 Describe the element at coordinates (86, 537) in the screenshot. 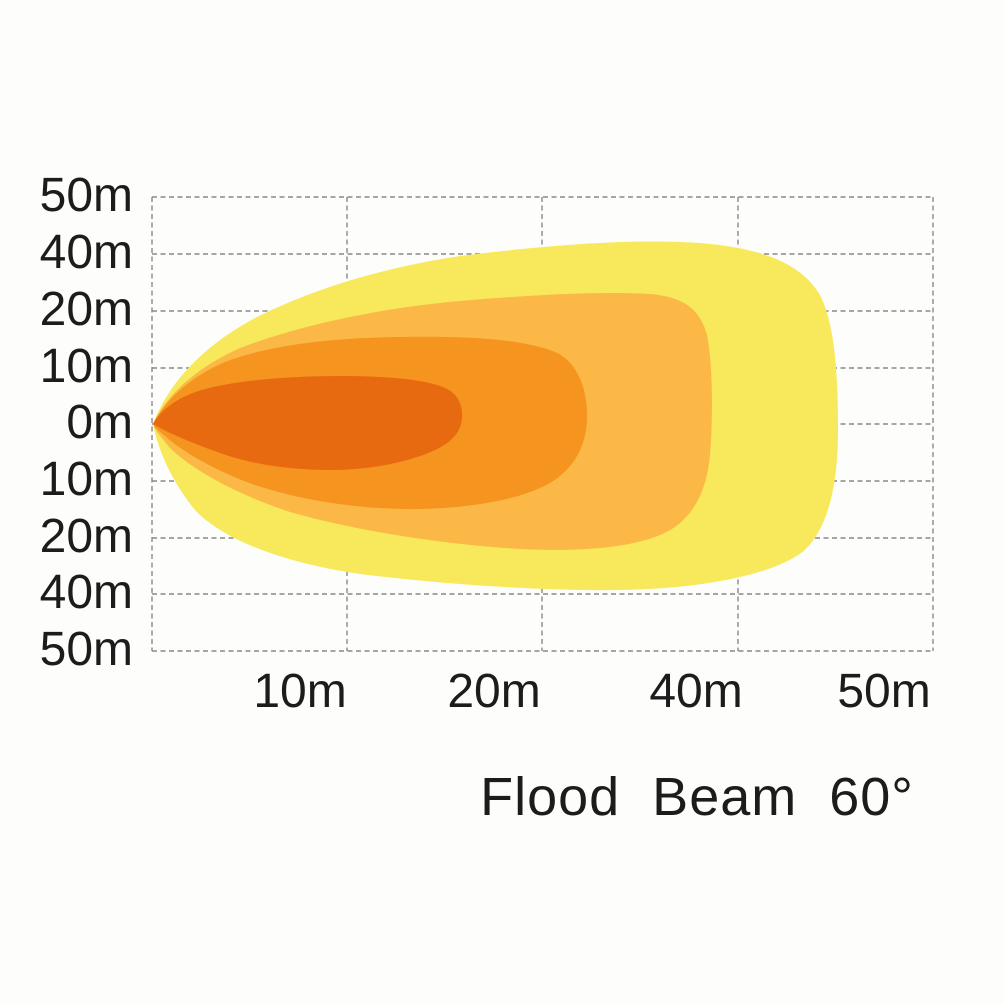

I see `y-tick-label-20m-bottom: 20m` at that location.